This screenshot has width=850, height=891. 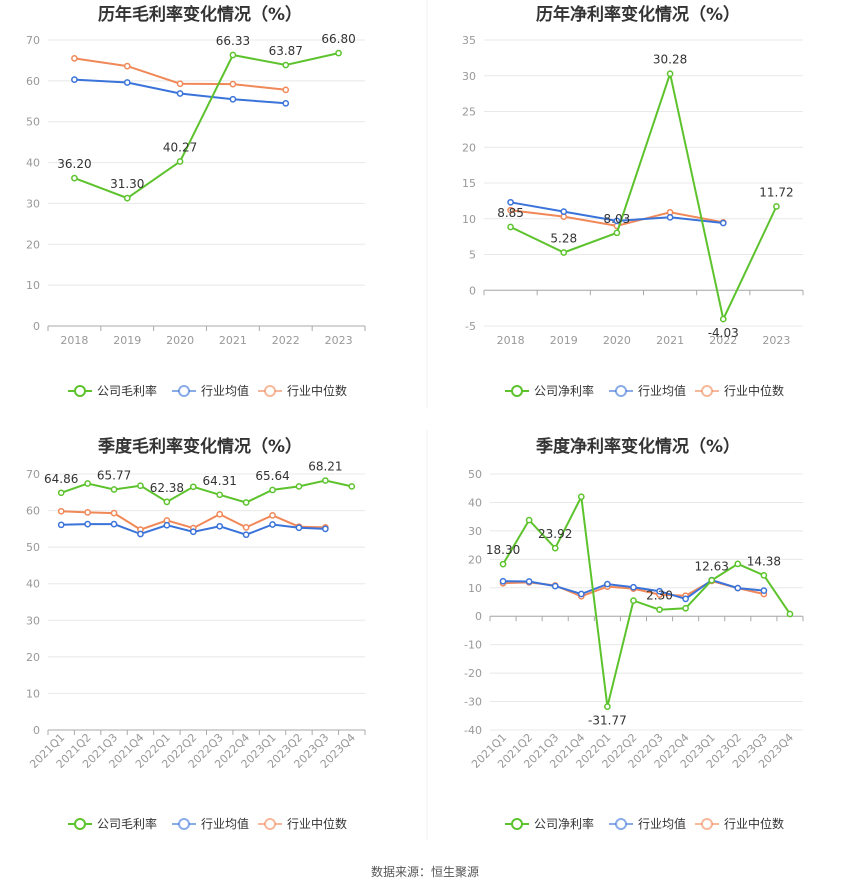 I want to click on data-label: 36.20, so click(x=74, y=164).